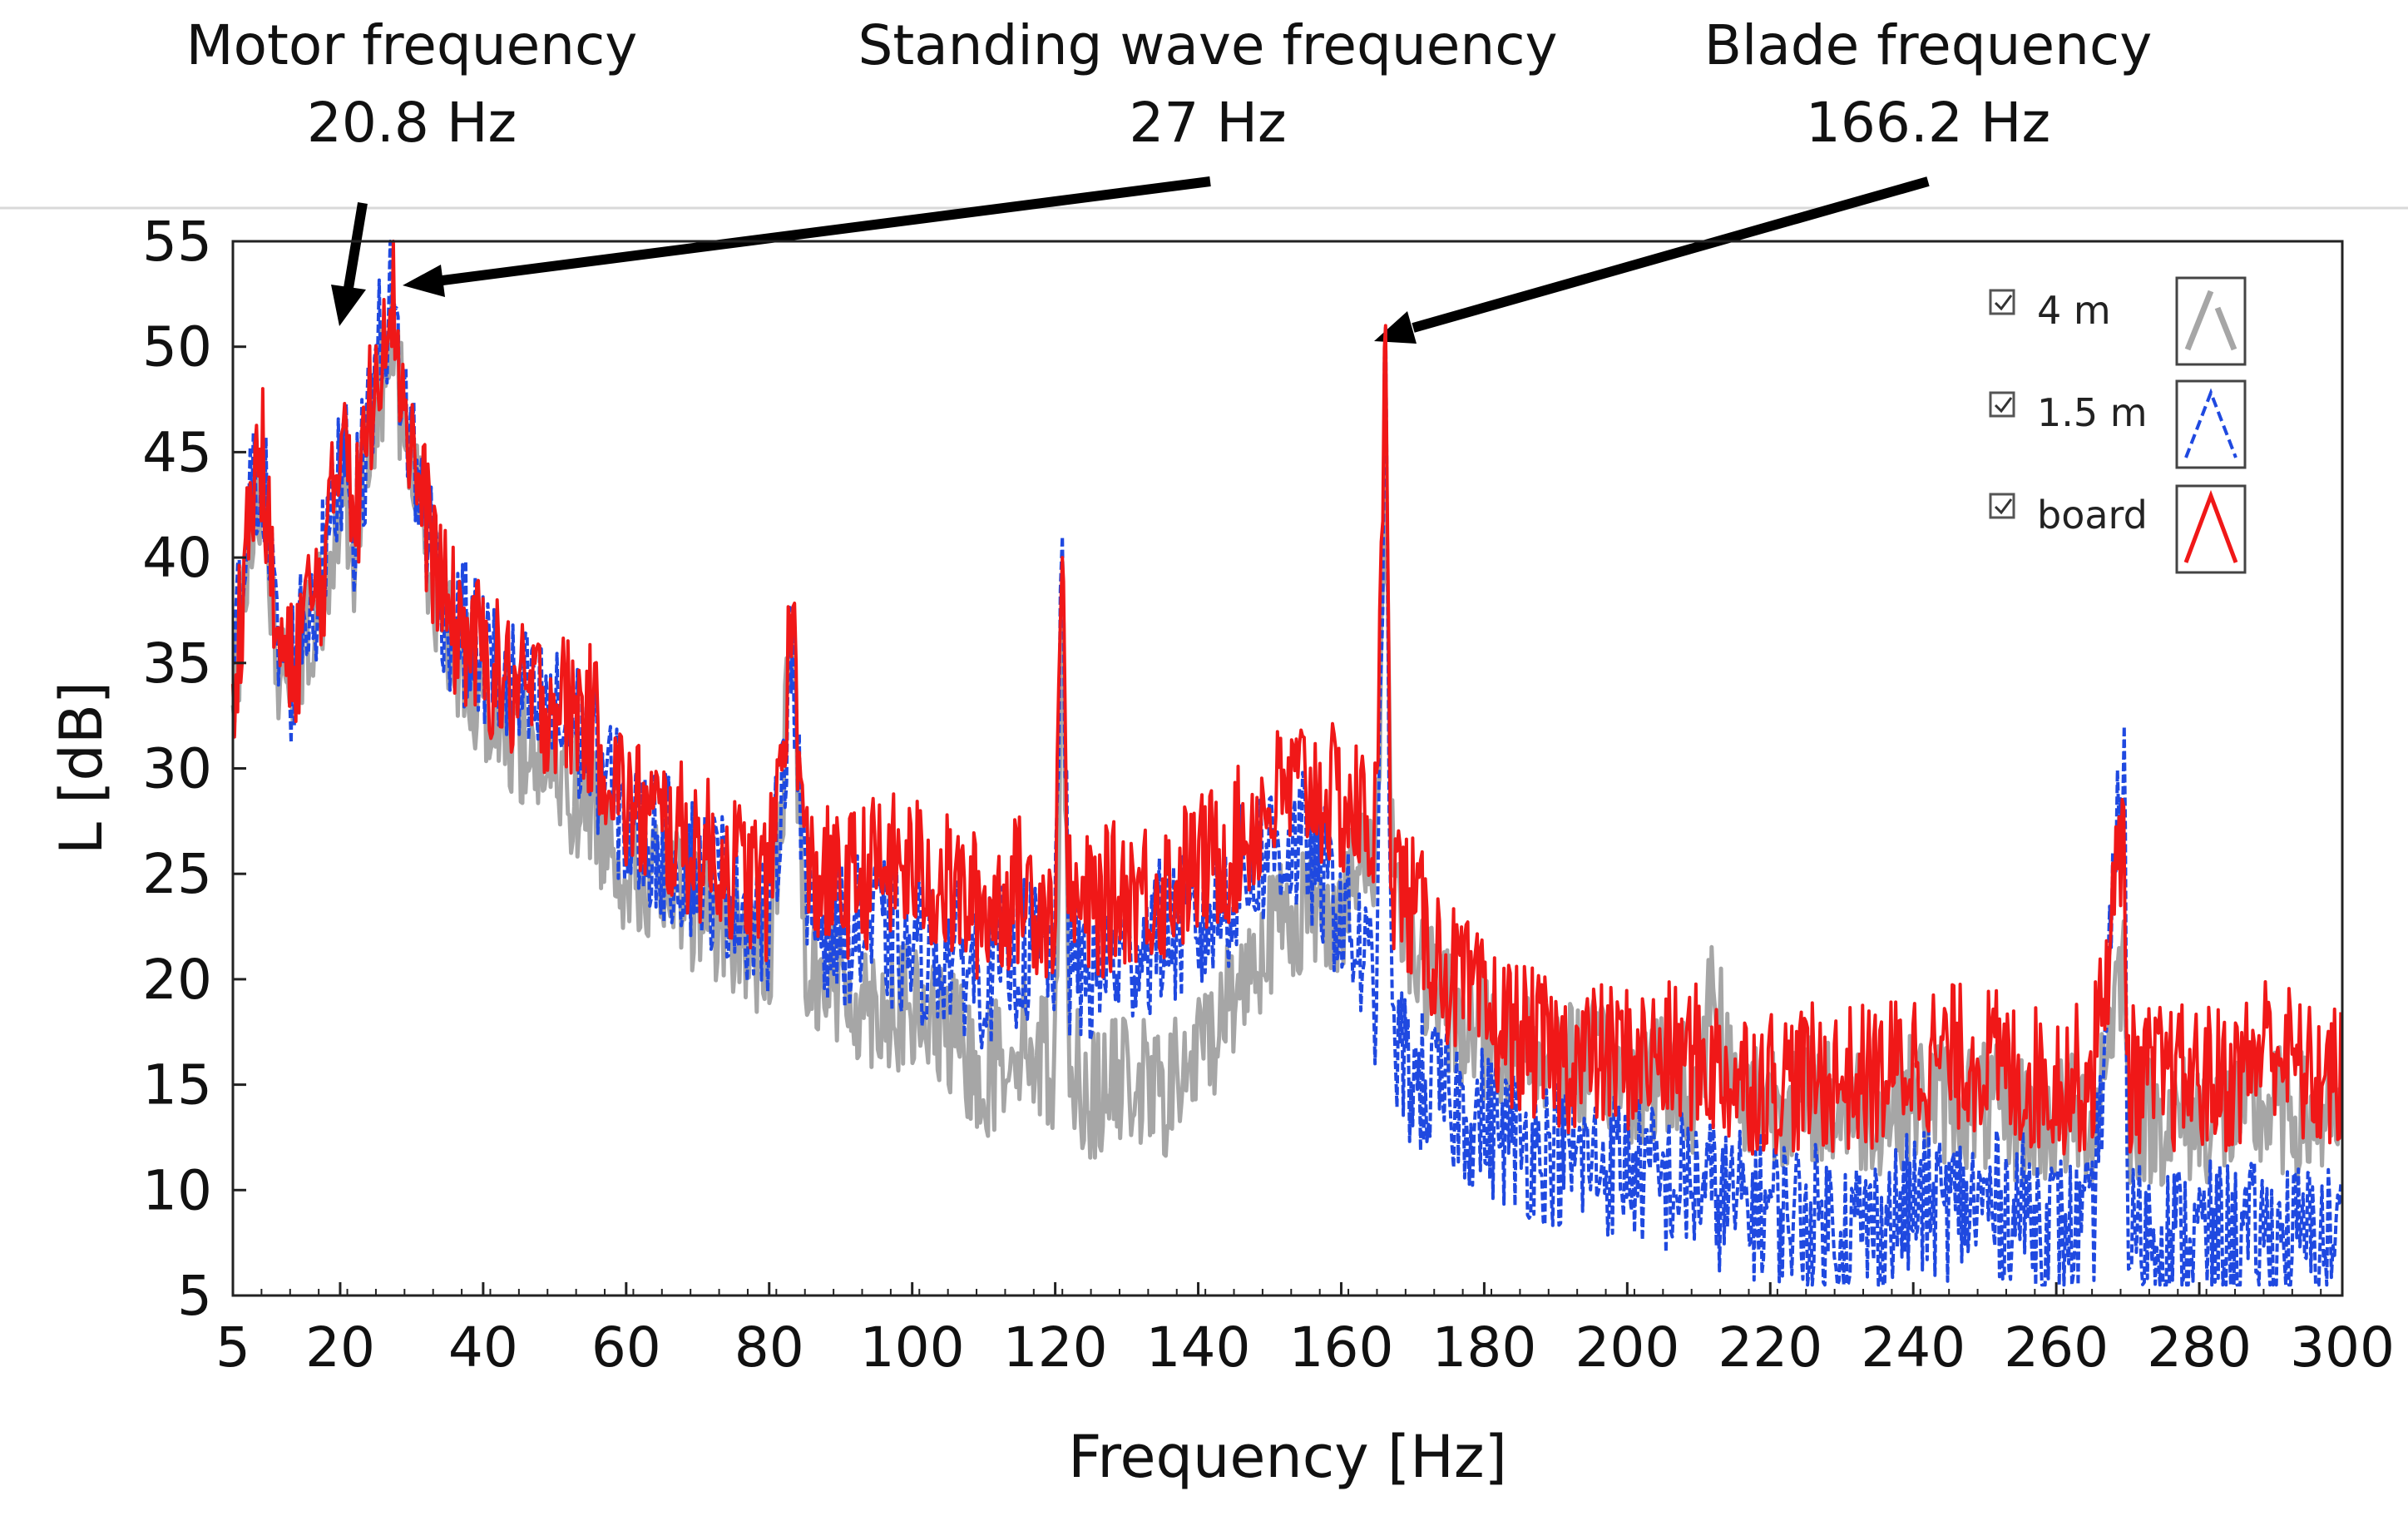 The image size is (2408, 1516). Describe the element at coordinates (177, 242) in the screenshot. I see `y-tick-label: 55` at that location.